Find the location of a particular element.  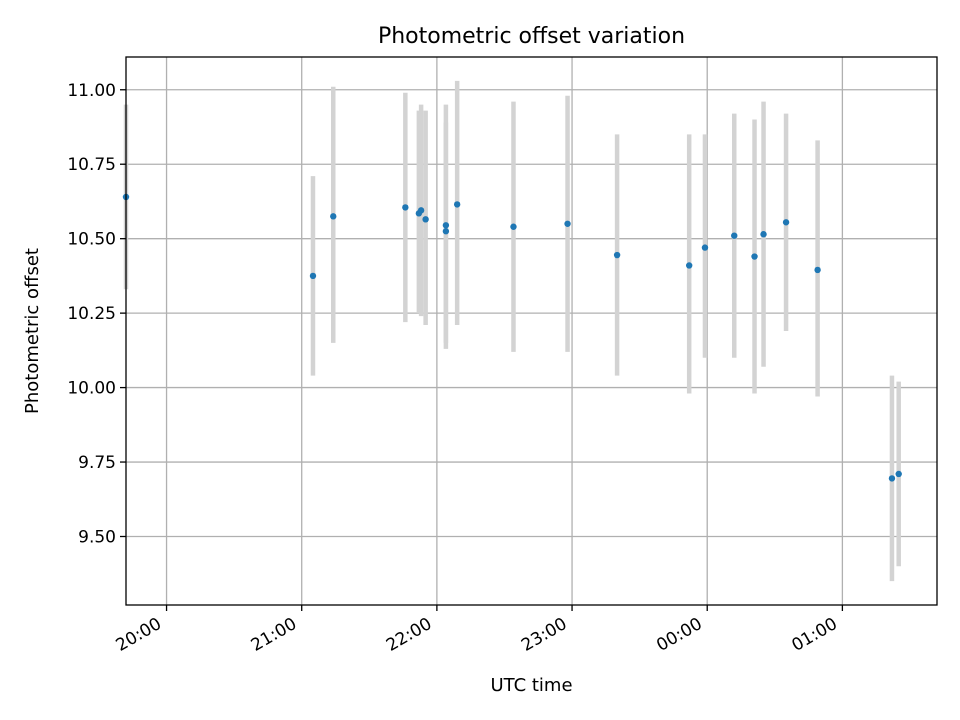

x-tick-label: 21:00 is located at coordinates (274, 635).